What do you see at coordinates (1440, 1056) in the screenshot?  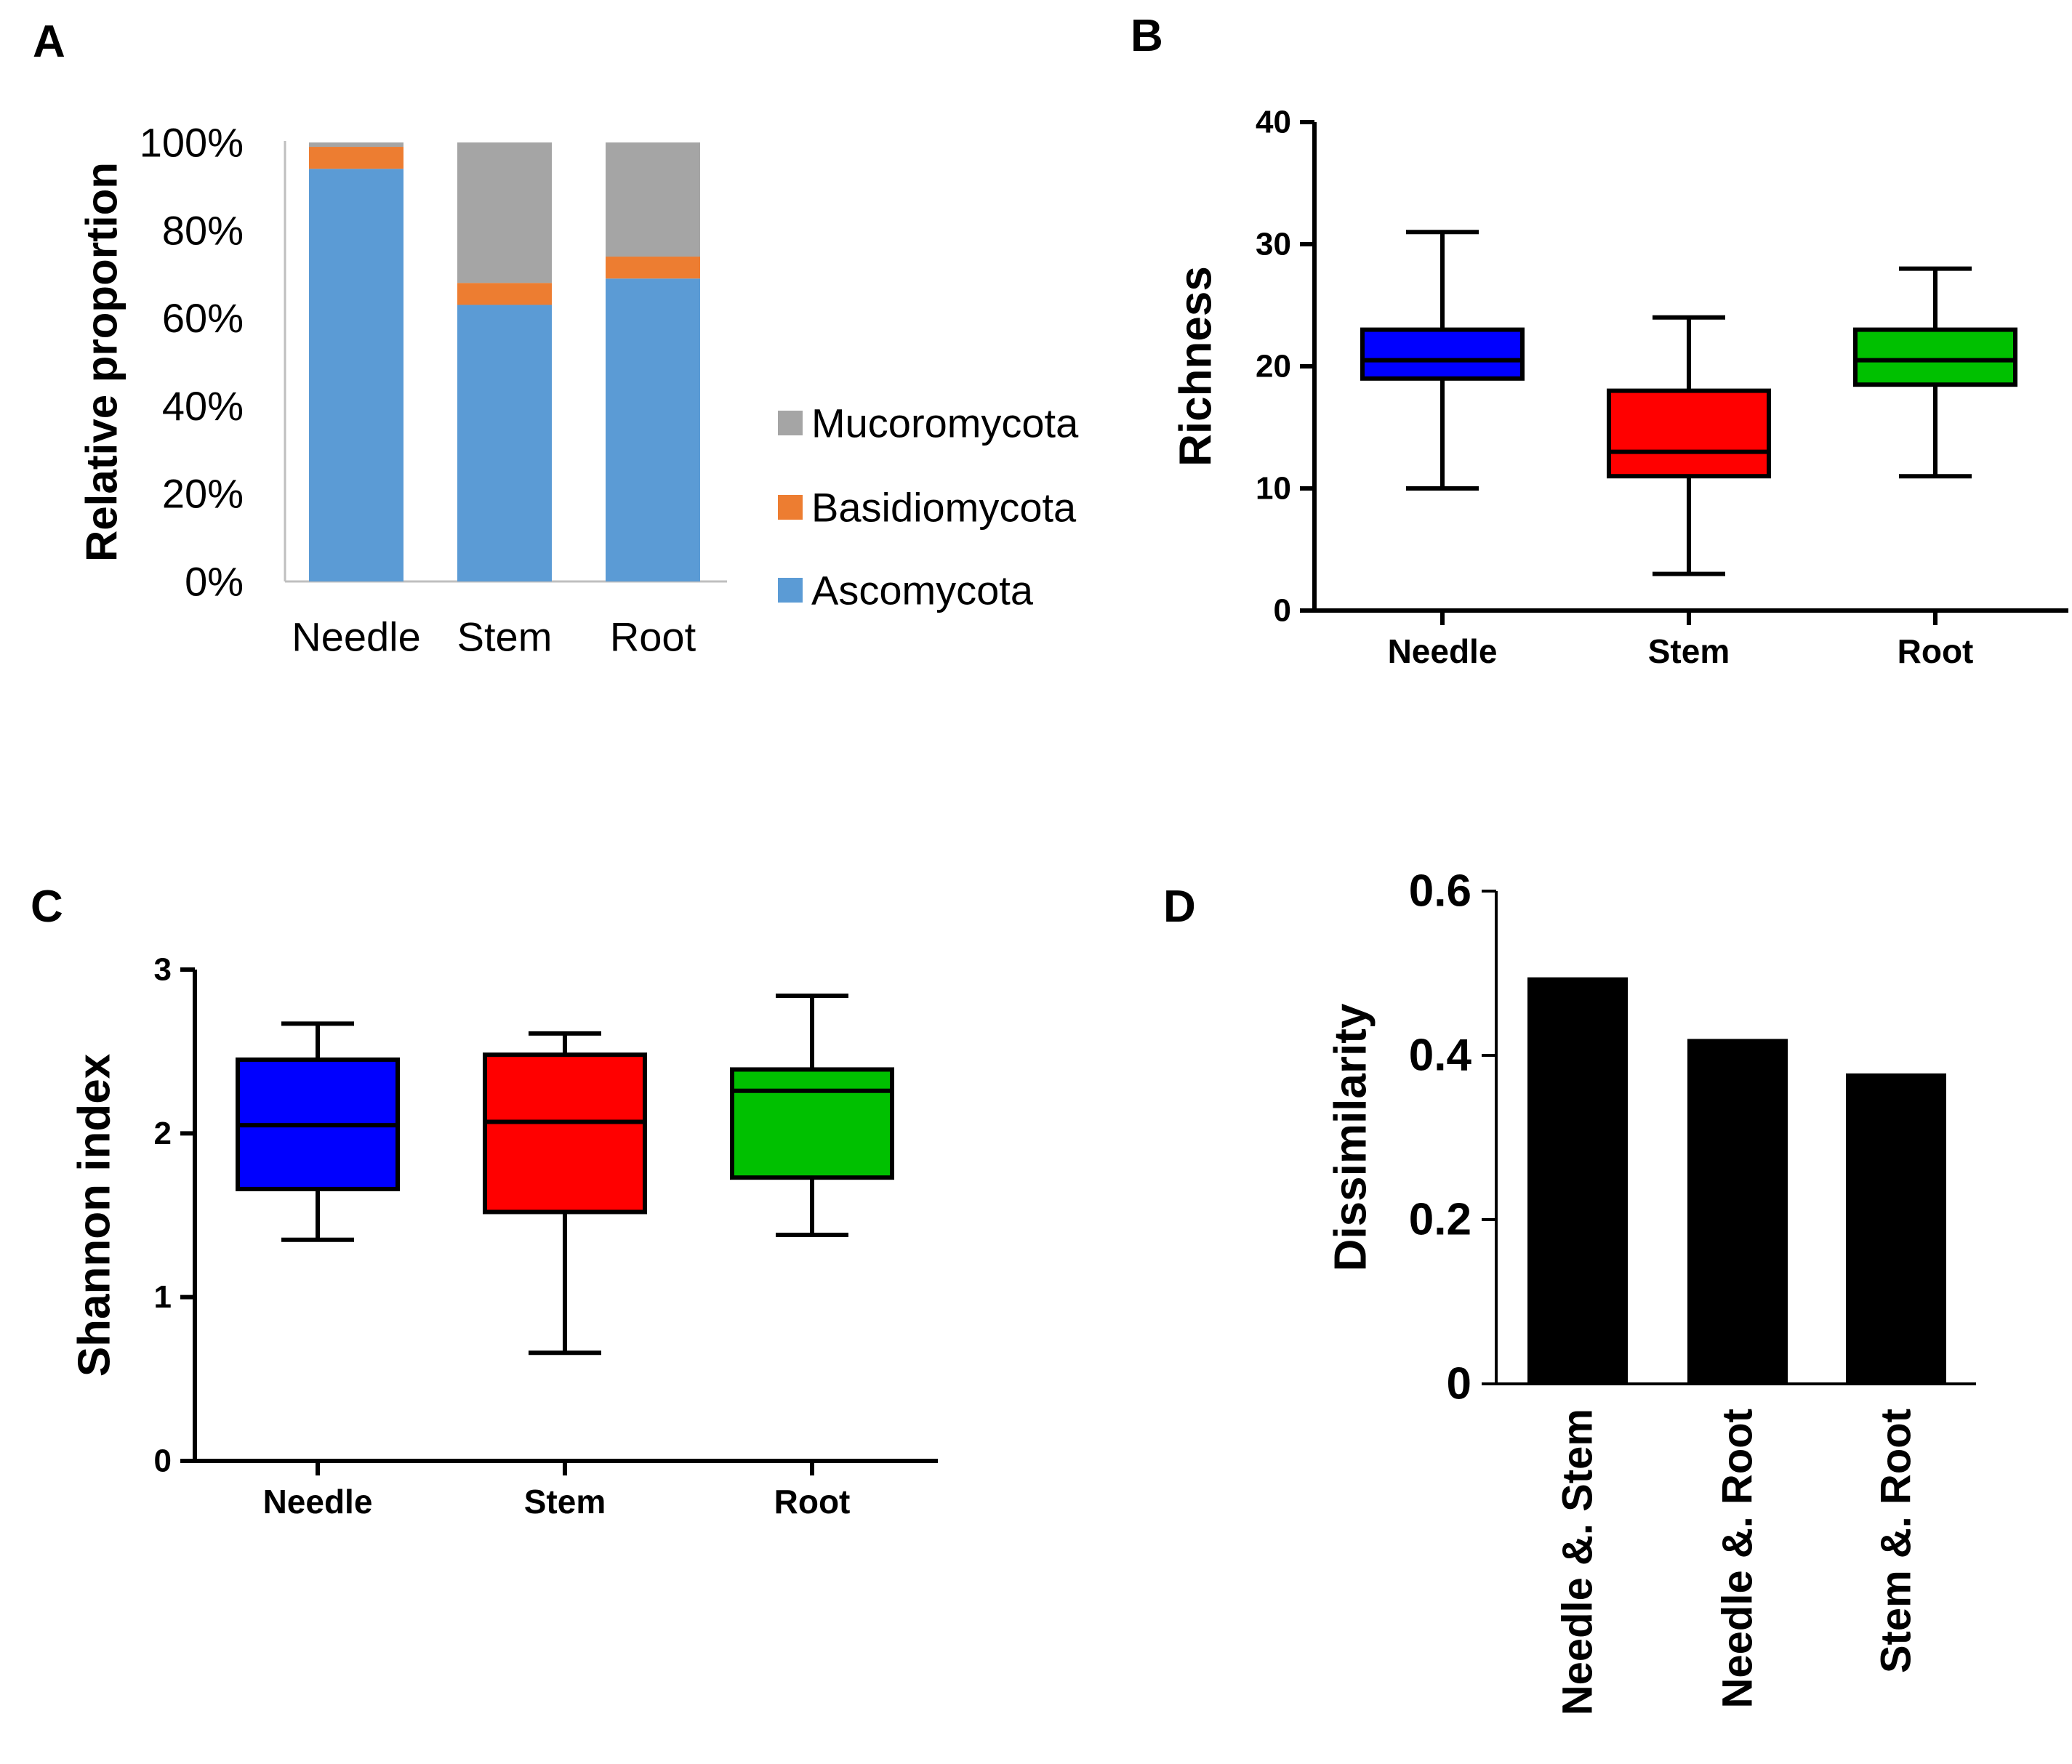 I see `y-tick-label: 0.4` at bounding box center [1440, 1056].